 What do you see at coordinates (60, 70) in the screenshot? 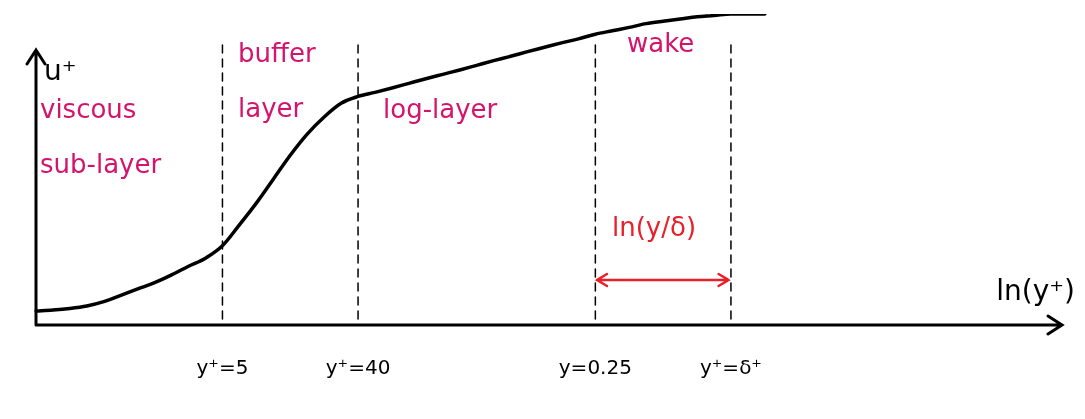
I see `y-axis-title: u⁺` at bounding box center [60, 70].